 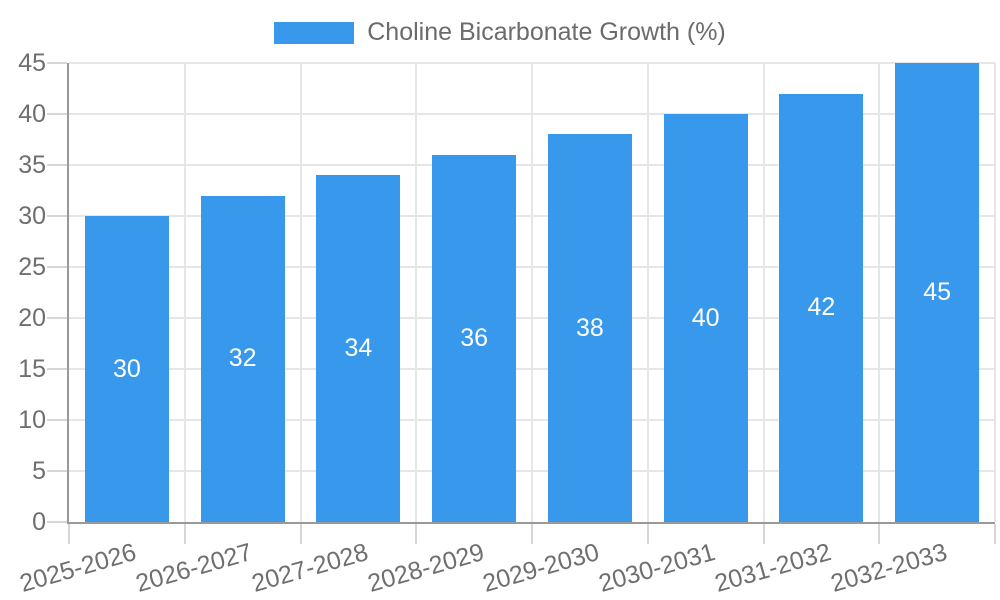 What do you see at coordinates (32, 63) in the screenshot?
I see `y-axis-tick-label: 45` at bounding box center [32, 63].